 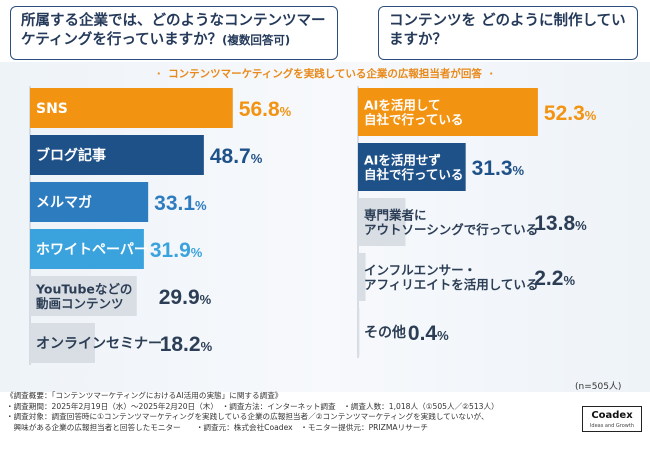 What do you see at coordinates (99, 344) in the screenshot?
I see `left-bar-label-5-0: オンラインセミナー` at bounding box center [99, 344].